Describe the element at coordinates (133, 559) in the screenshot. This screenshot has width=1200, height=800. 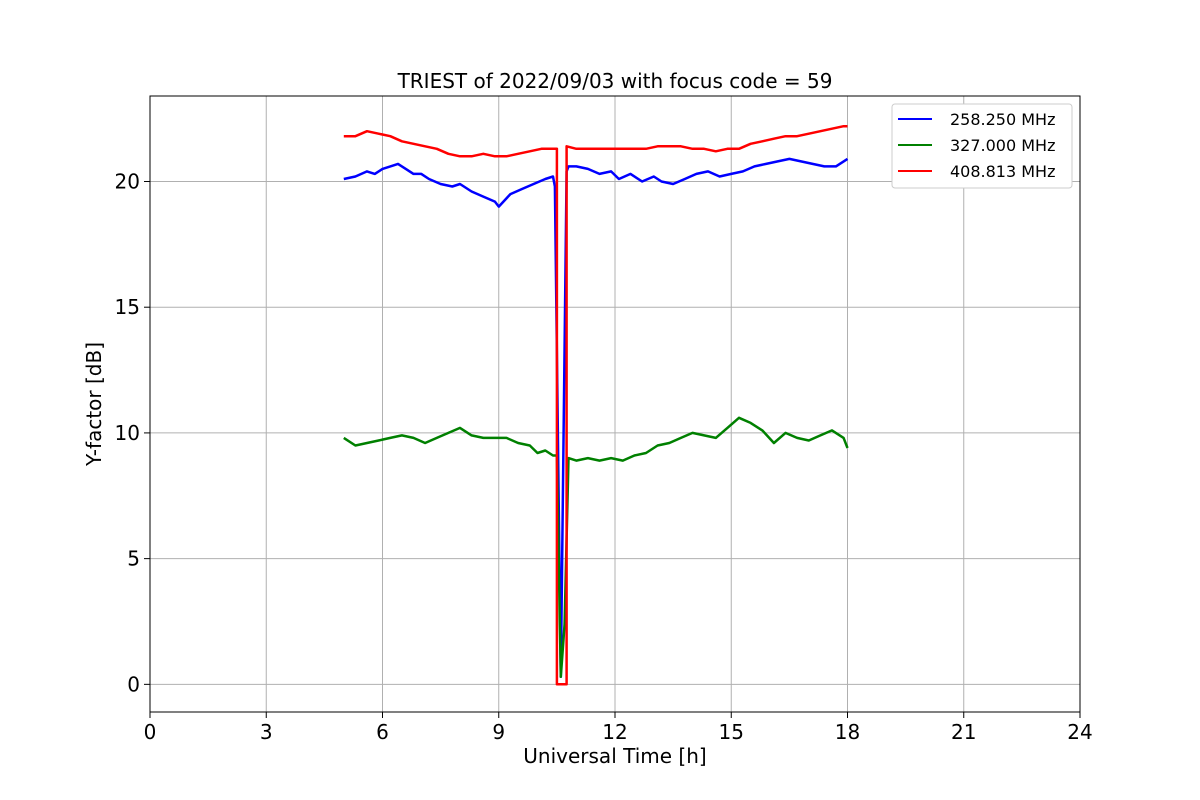
I see `y-tick-label: 5` at that location.